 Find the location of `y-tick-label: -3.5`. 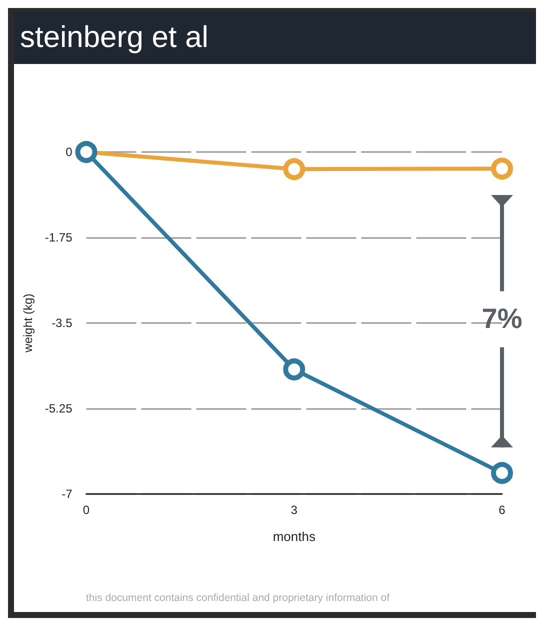

y-tick-label: -3.5 is located at coordinates (62, 323).